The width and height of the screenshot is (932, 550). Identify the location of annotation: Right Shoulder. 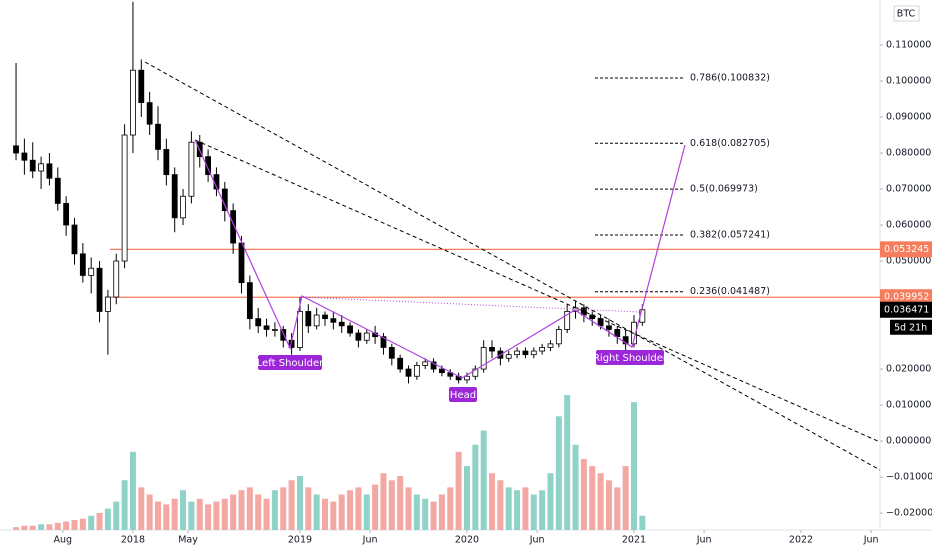
(630, 358).